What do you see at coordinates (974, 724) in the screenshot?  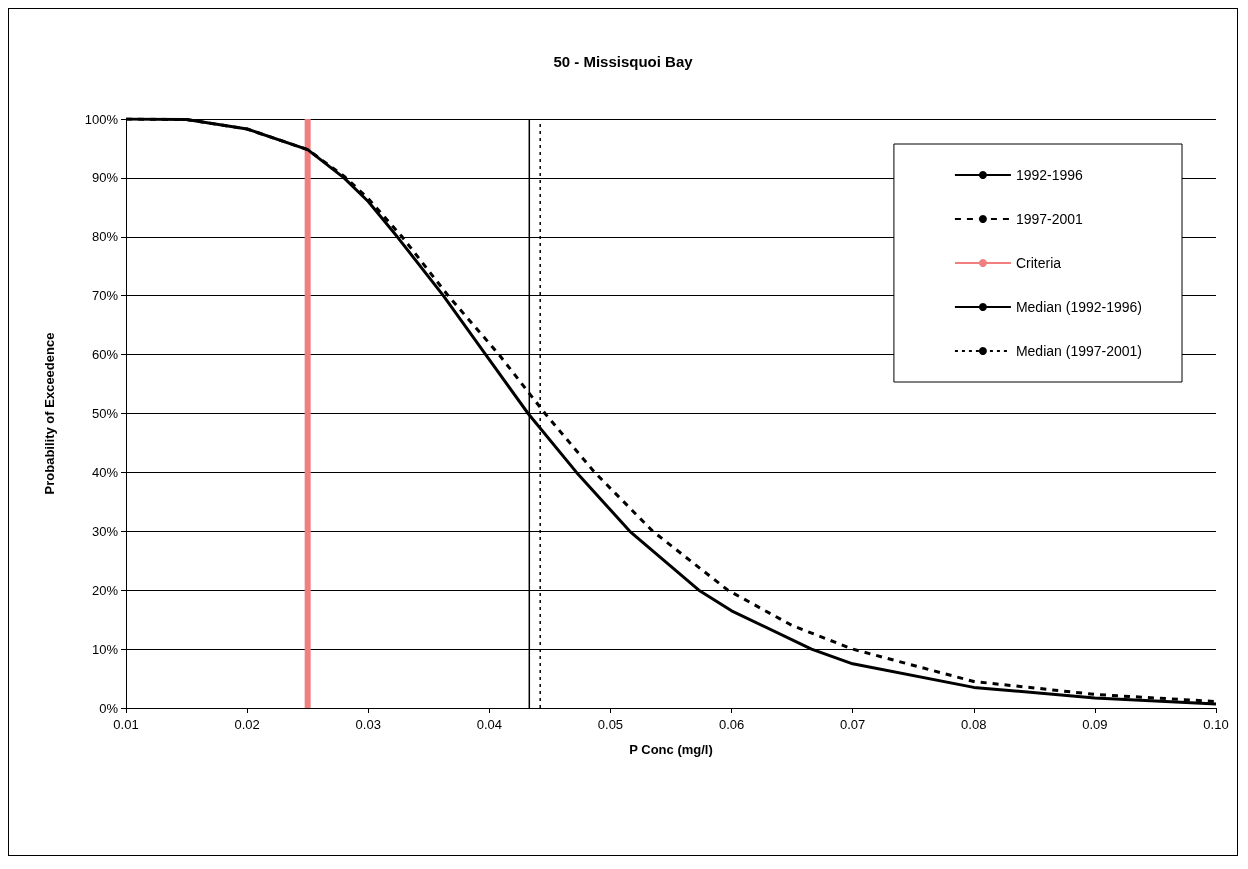 I see `x-tick-label: 0.08` at bounding box center [974, 724].